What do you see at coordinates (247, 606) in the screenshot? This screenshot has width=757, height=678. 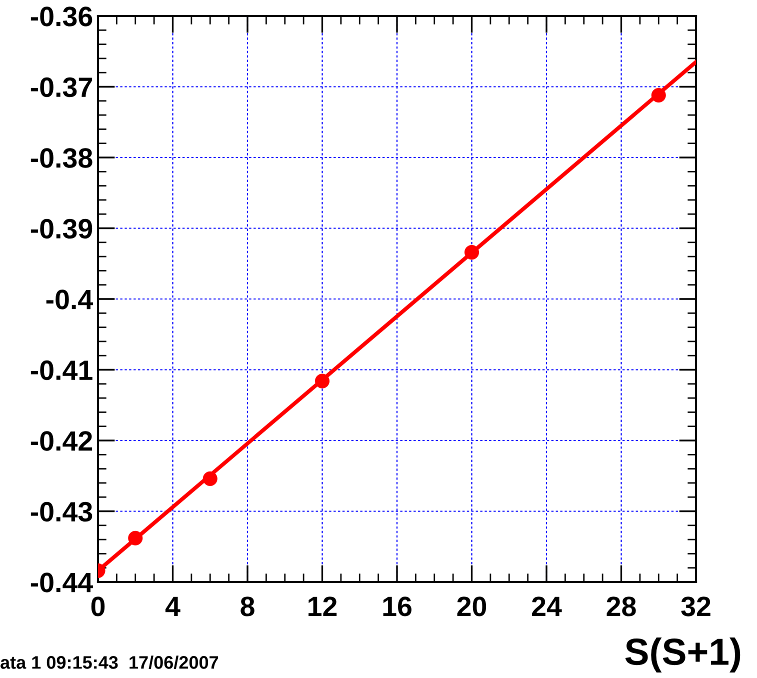 I see `x-tick-label: 8` at bounding box center [247, 606].